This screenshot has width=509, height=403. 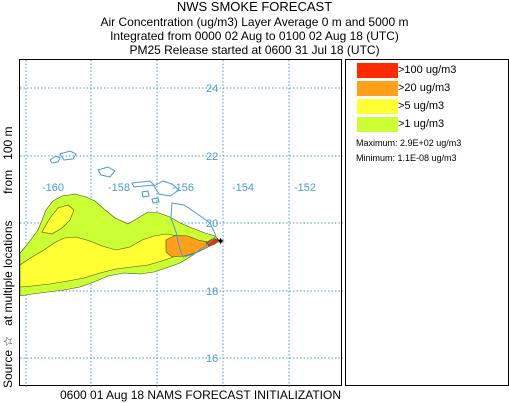 What do you see at coordinates (212, 157) in the screenshot?
I see `lat-label-22: 22` at bounding box center [212, 157].